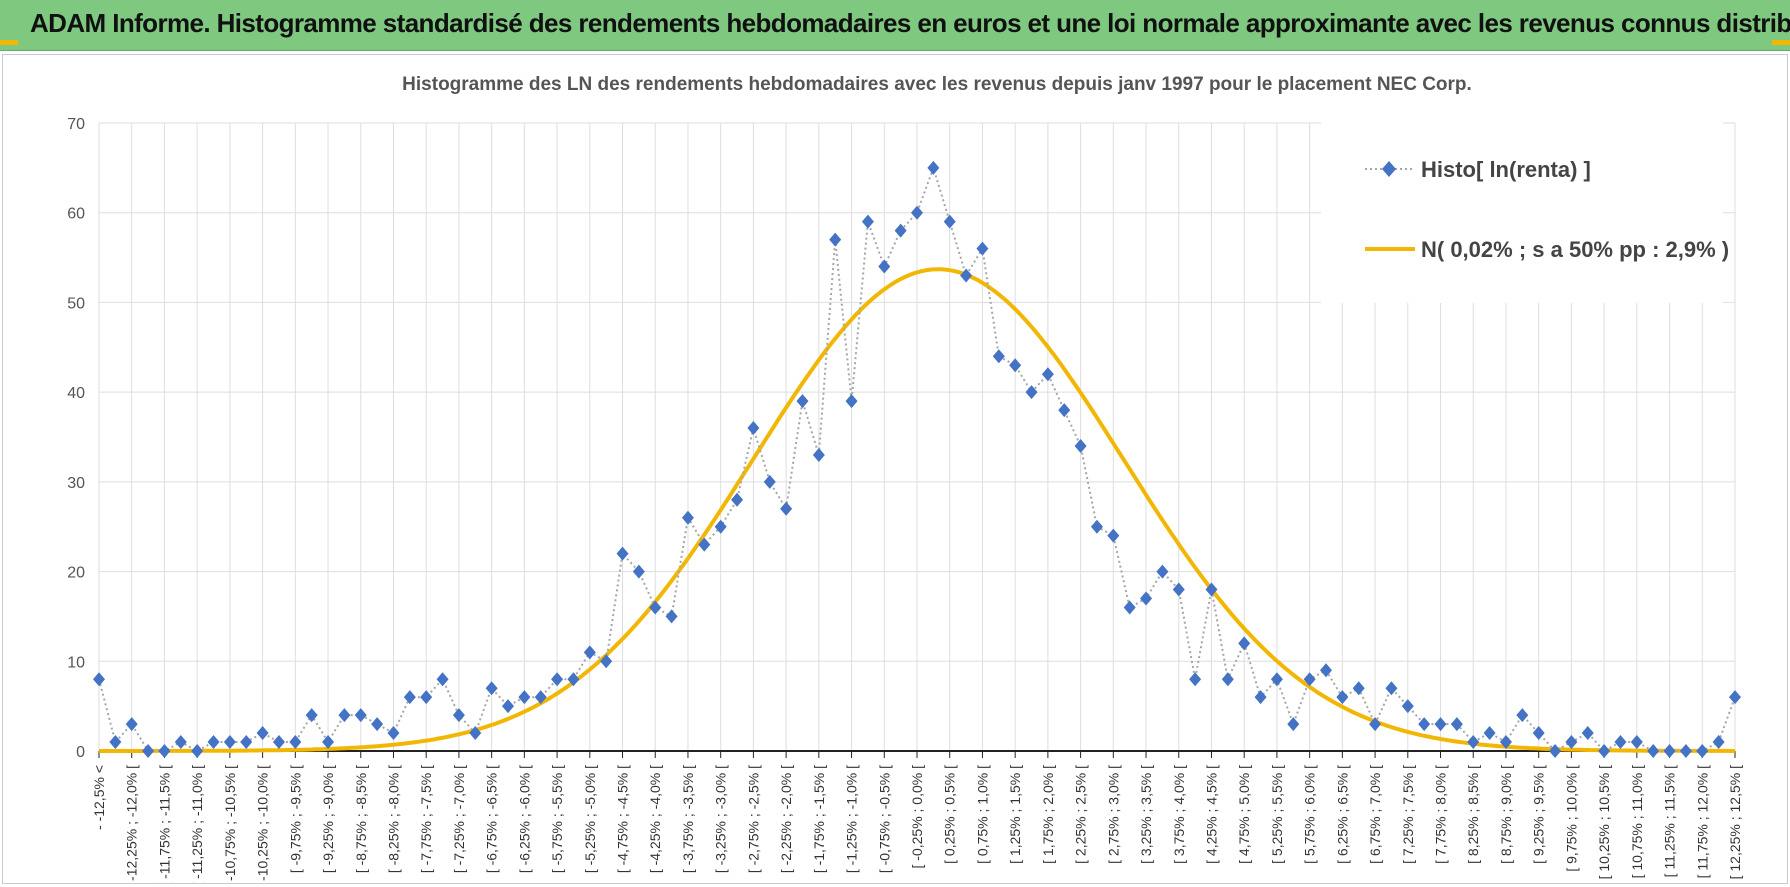 This screenshot has width=1790, height=887. I want to click on x-tick-label: [ -0,75% ; -0,5% [, so click(884, 819).